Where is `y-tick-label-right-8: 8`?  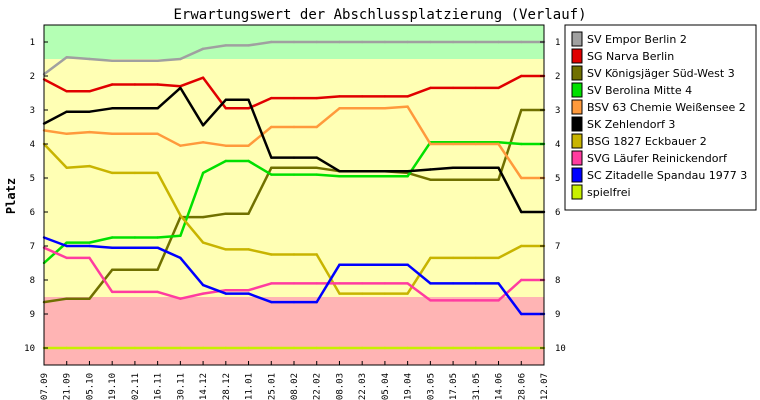
y-tick-label-right-8: 8 is located at coordinates (557, 281).